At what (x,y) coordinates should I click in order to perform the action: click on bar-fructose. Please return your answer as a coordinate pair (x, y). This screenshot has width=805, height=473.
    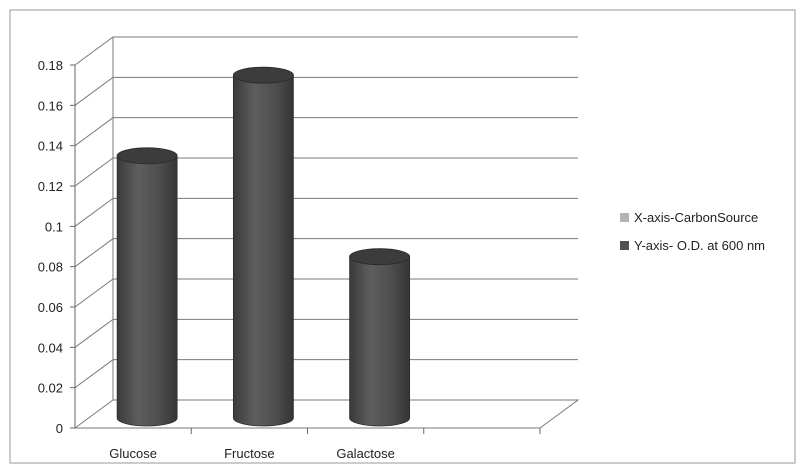
    Looking at the image, I should click on (263, 246).